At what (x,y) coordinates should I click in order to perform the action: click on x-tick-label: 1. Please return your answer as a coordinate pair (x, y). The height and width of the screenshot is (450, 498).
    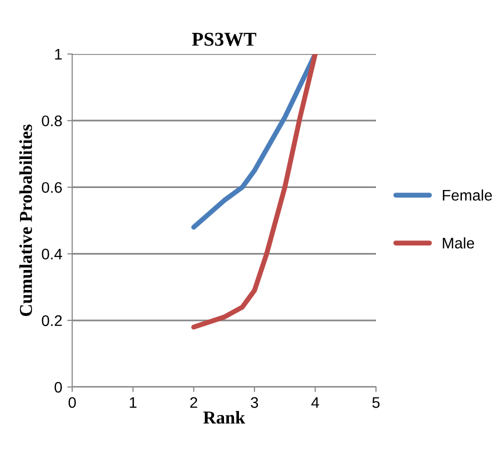
    Looking at the image, I should click on (133, 402).